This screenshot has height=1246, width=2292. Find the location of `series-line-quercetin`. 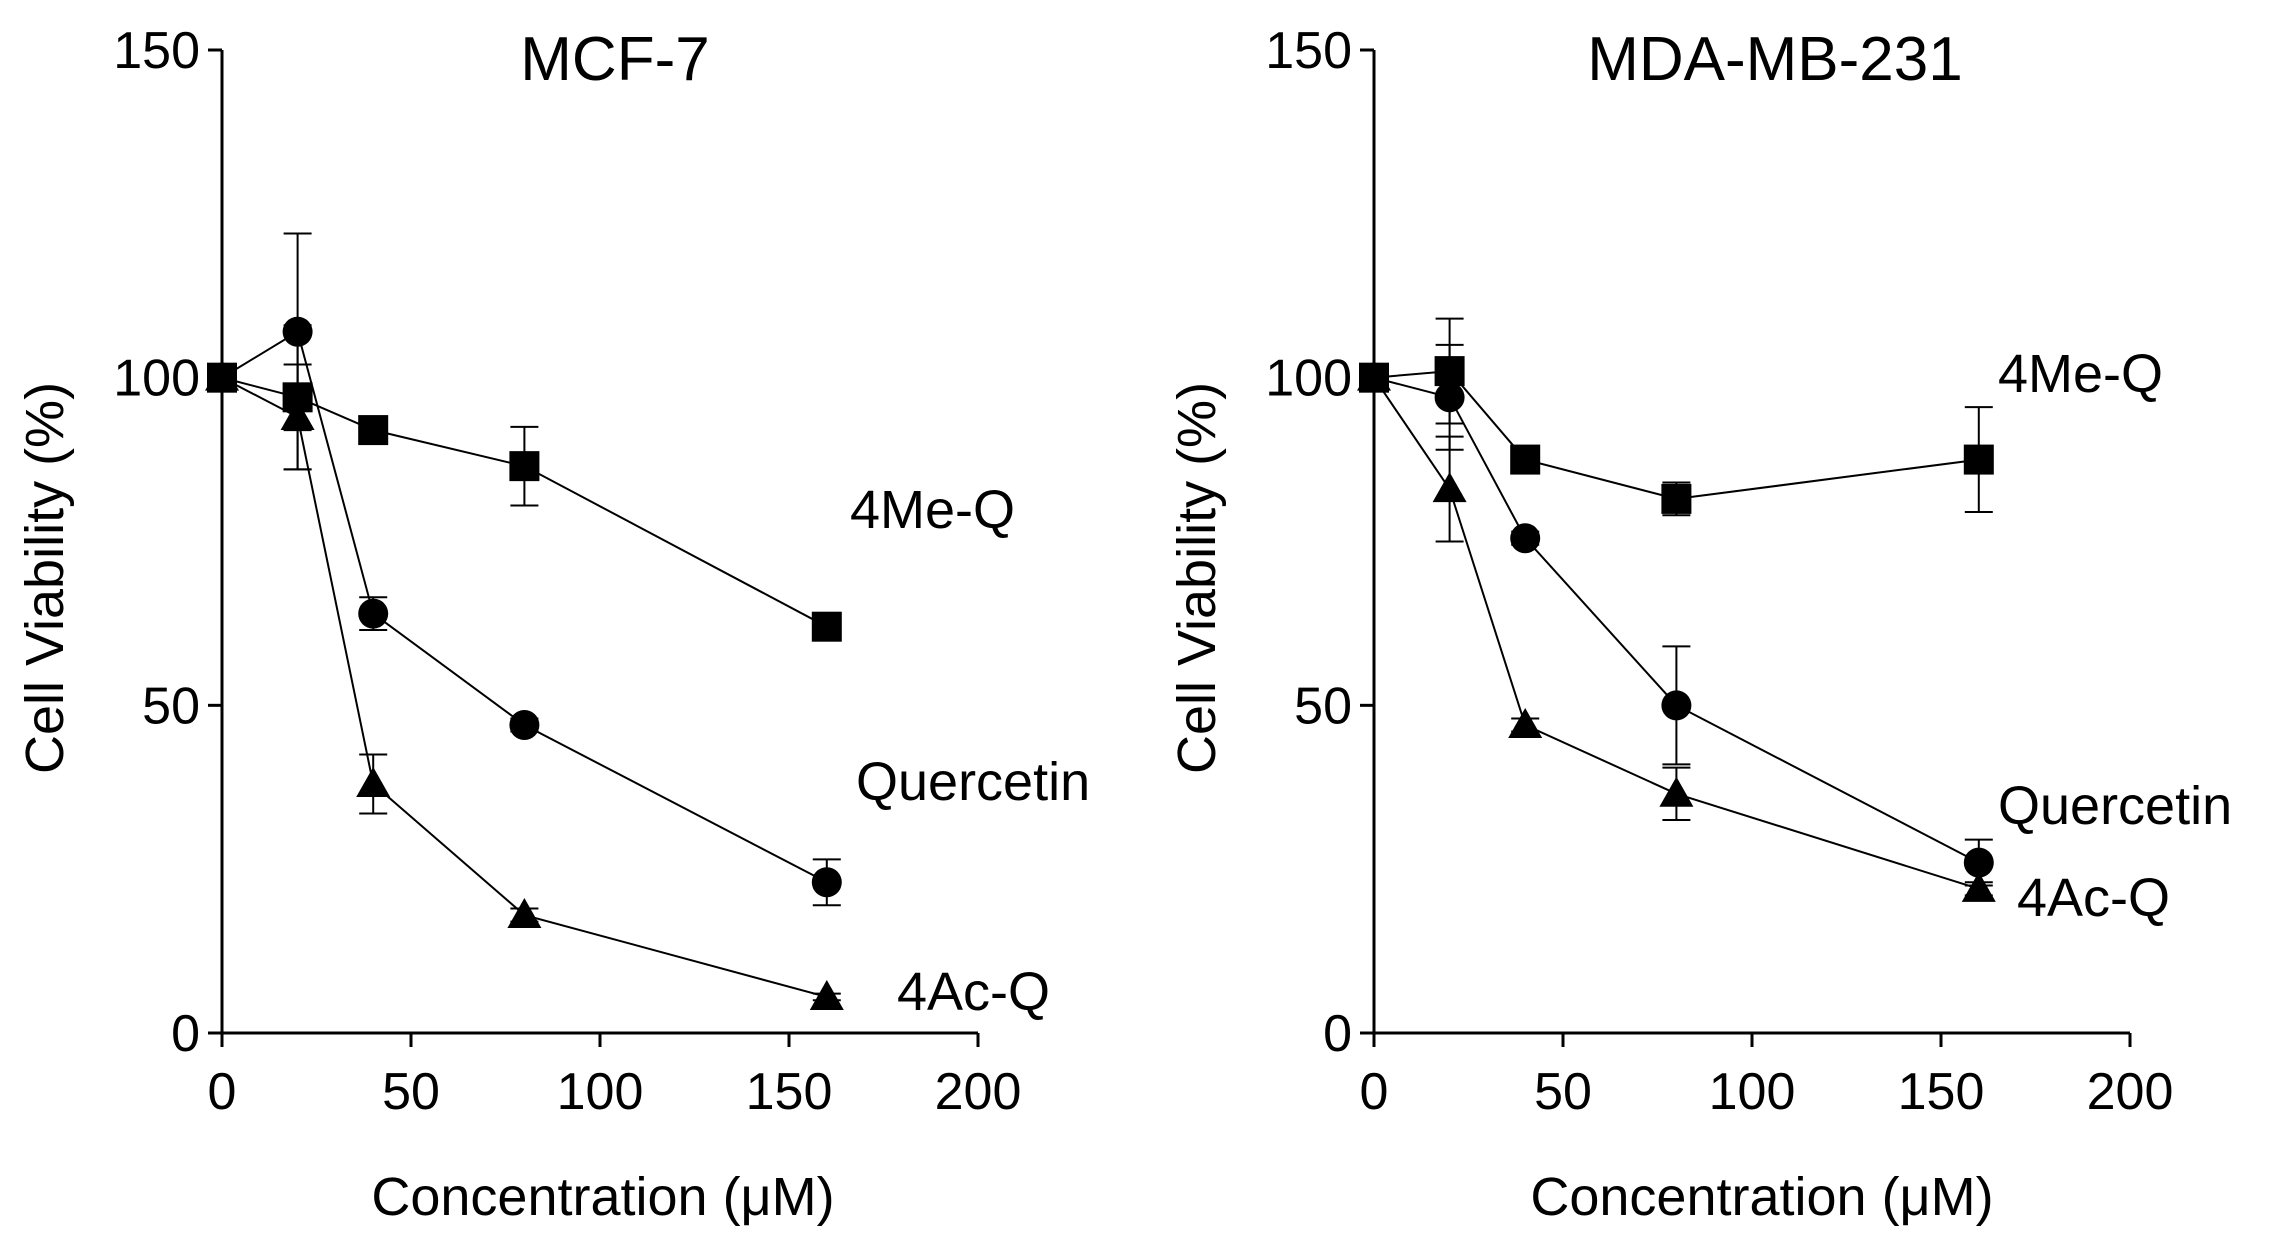

series-line-quercetin is located at coordinates (524, 607).